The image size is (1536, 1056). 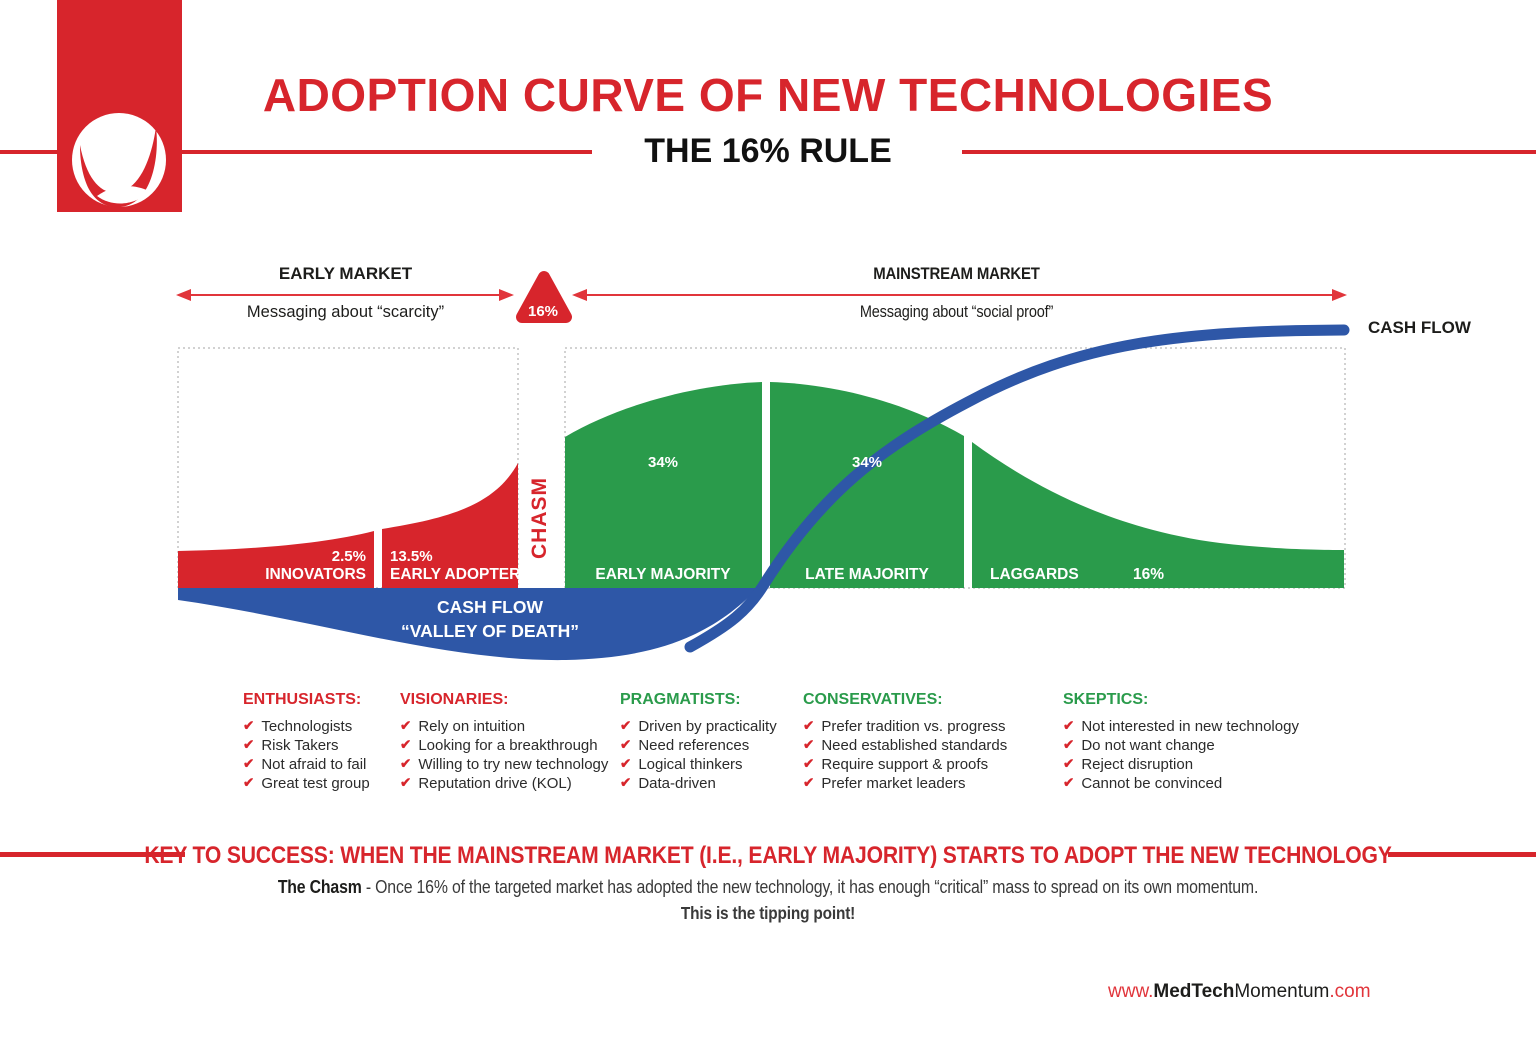 I want to click on list-item: ✔ Willing to try new technology, so click(x=504, y=765).